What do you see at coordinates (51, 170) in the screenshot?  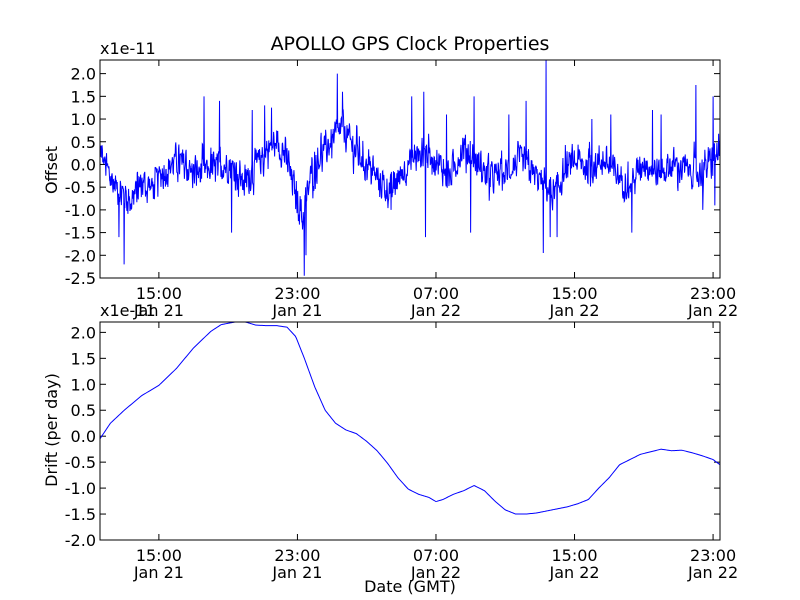 I see `offset-y-axis-label: Offset` at bounding box center [51, 170].